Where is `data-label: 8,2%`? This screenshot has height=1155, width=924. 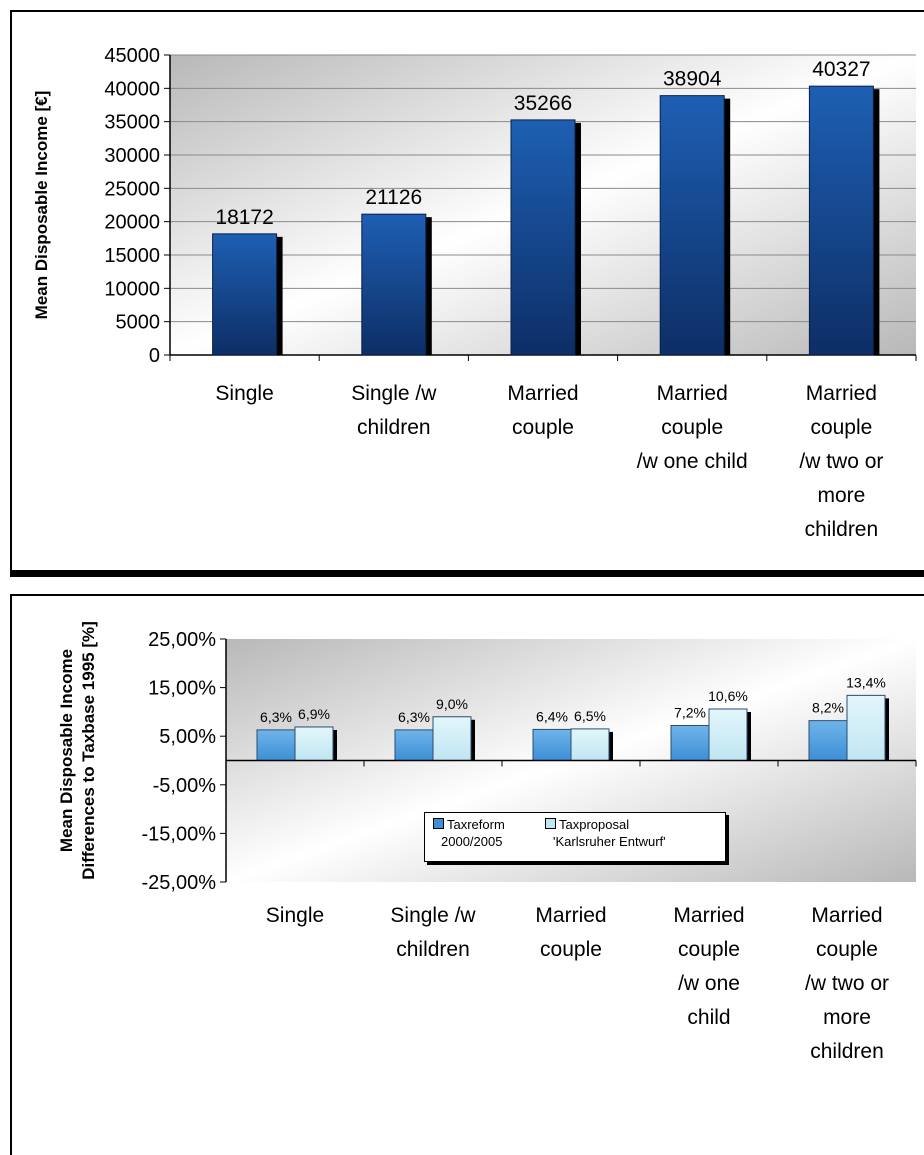 data-label: 8,2% is located at coordinates (828, 708).